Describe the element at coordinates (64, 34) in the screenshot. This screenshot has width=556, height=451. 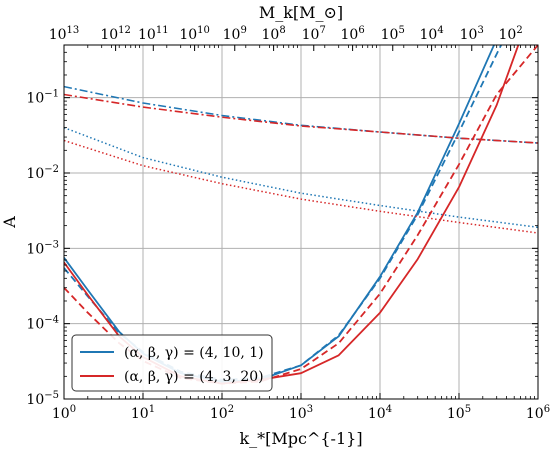
I see `top-tick-label: 1013` at that location.